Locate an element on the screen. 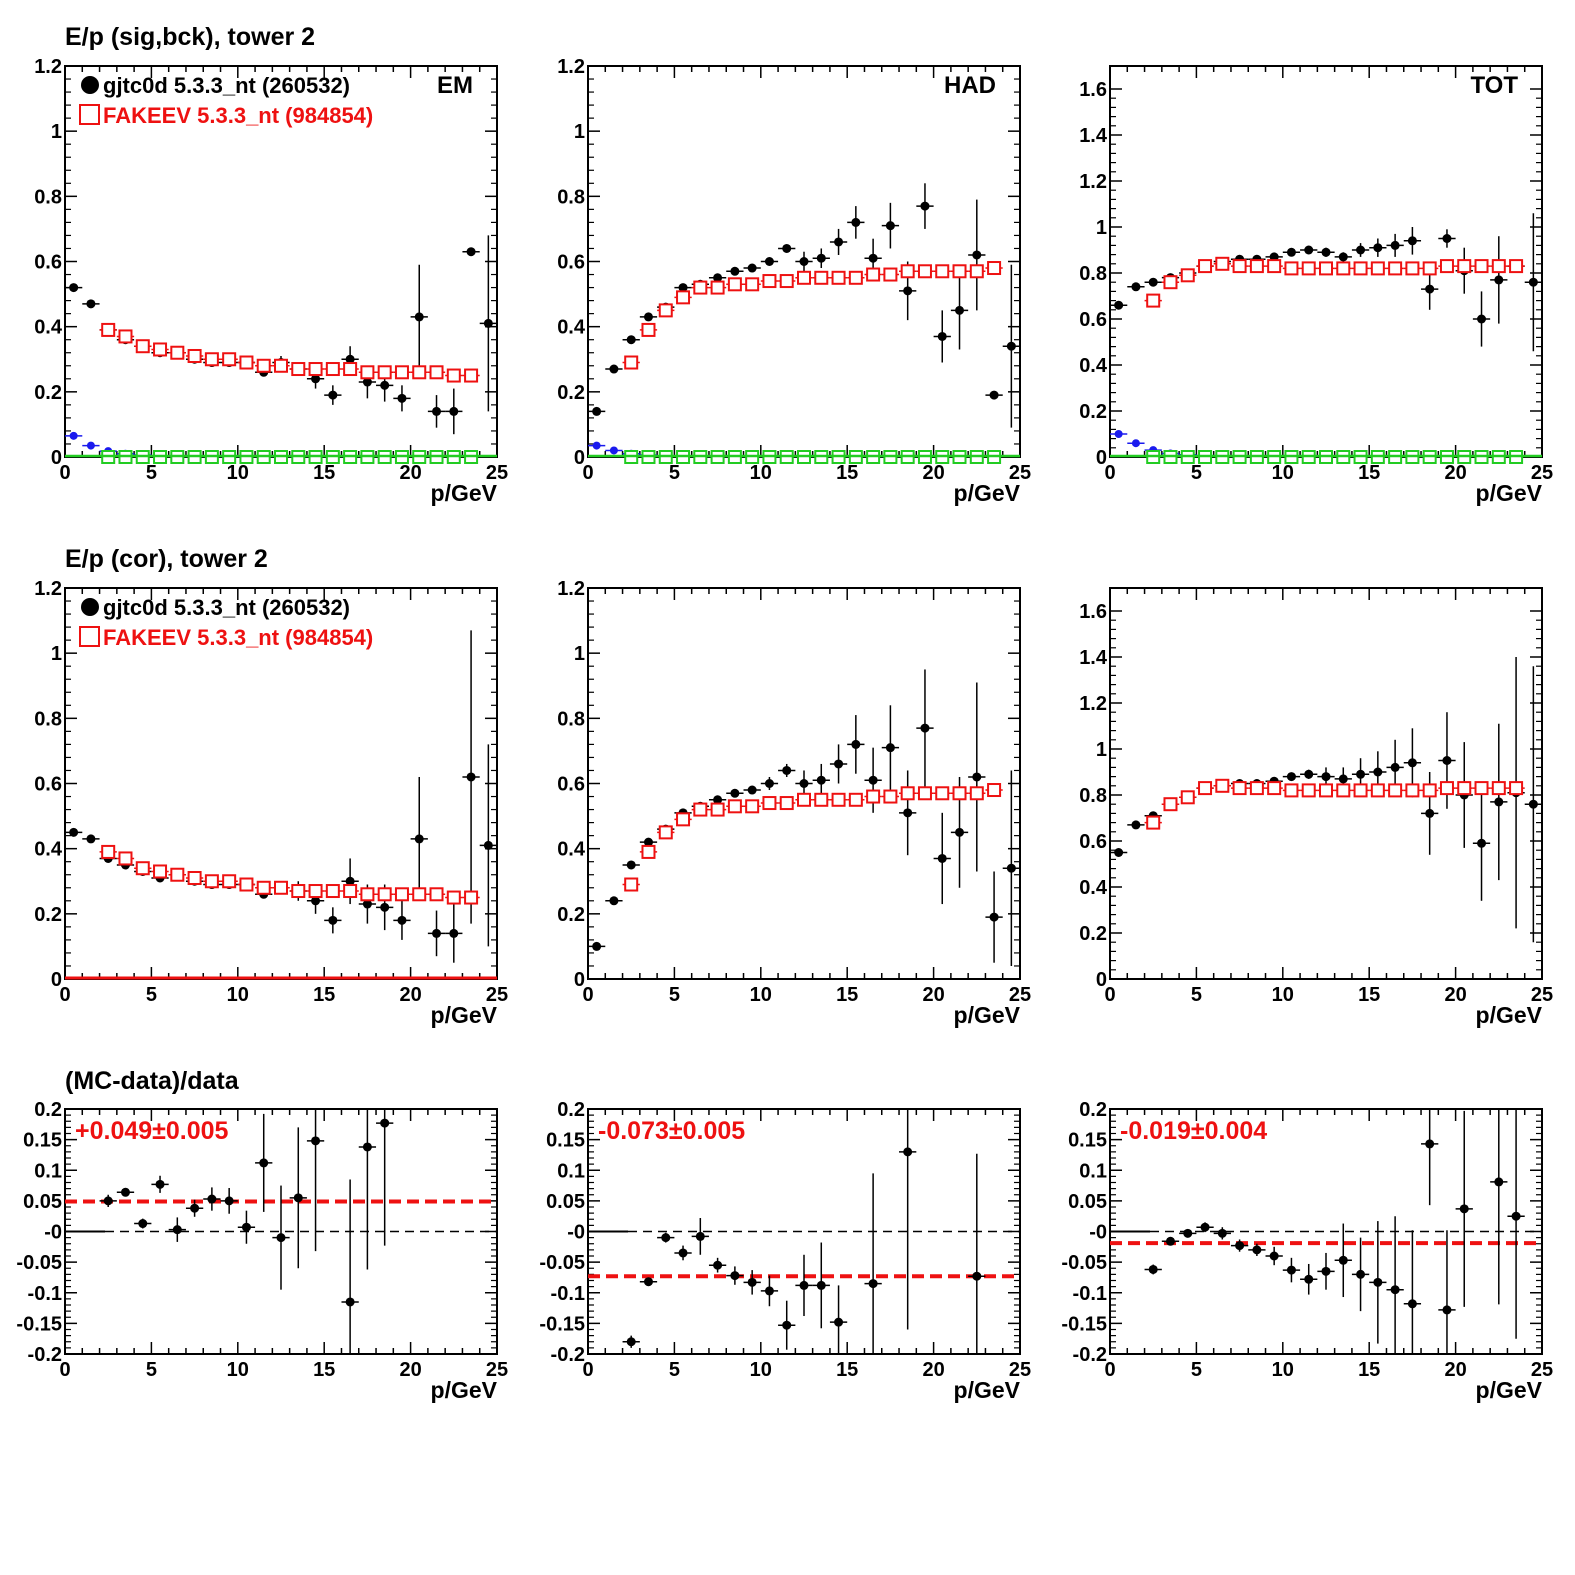  y-tick-label: 0.05 is located at coordinates (42, 1202).